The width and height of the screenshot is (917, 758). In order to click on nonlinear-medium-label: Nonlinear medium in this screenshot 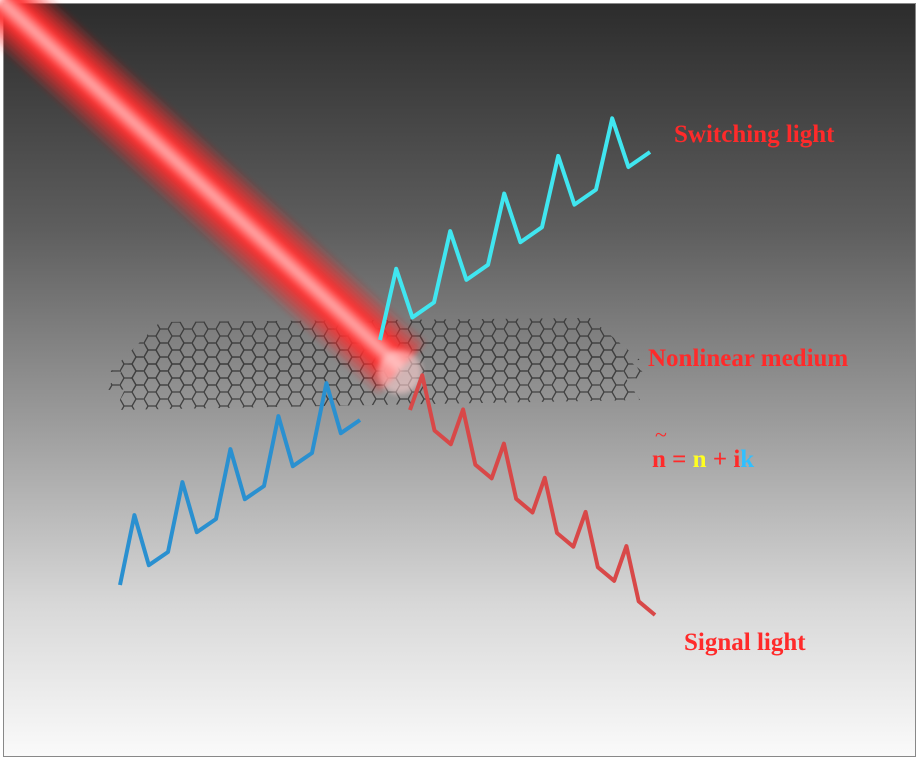, I will do `click(748, 358)`.